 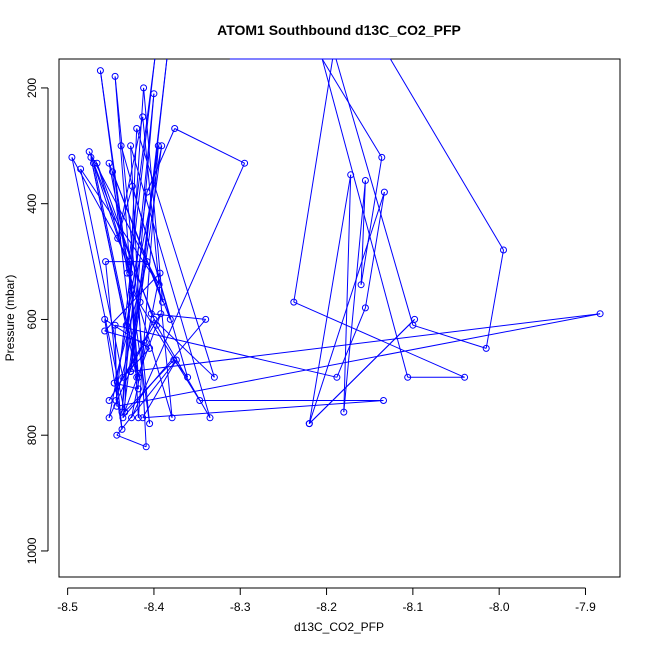 What do you see at coordinates (339, 30) in the screenshot?
I see `chart-title: ATOM1 Southbound d13C_CO2_PFP` at bounding box center [339, 30].